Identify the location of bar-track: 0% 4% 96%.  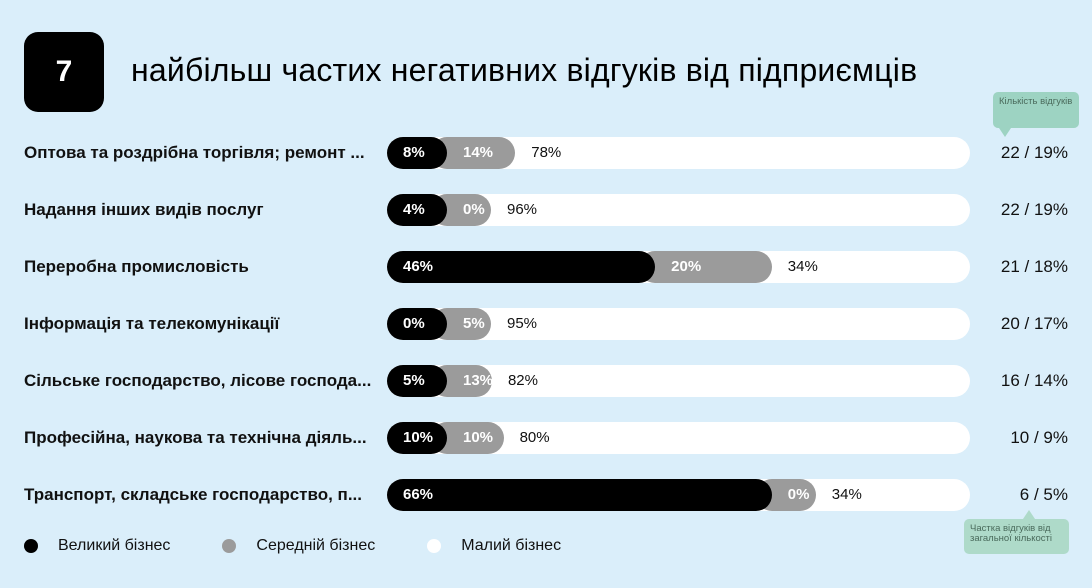
(678, 210).